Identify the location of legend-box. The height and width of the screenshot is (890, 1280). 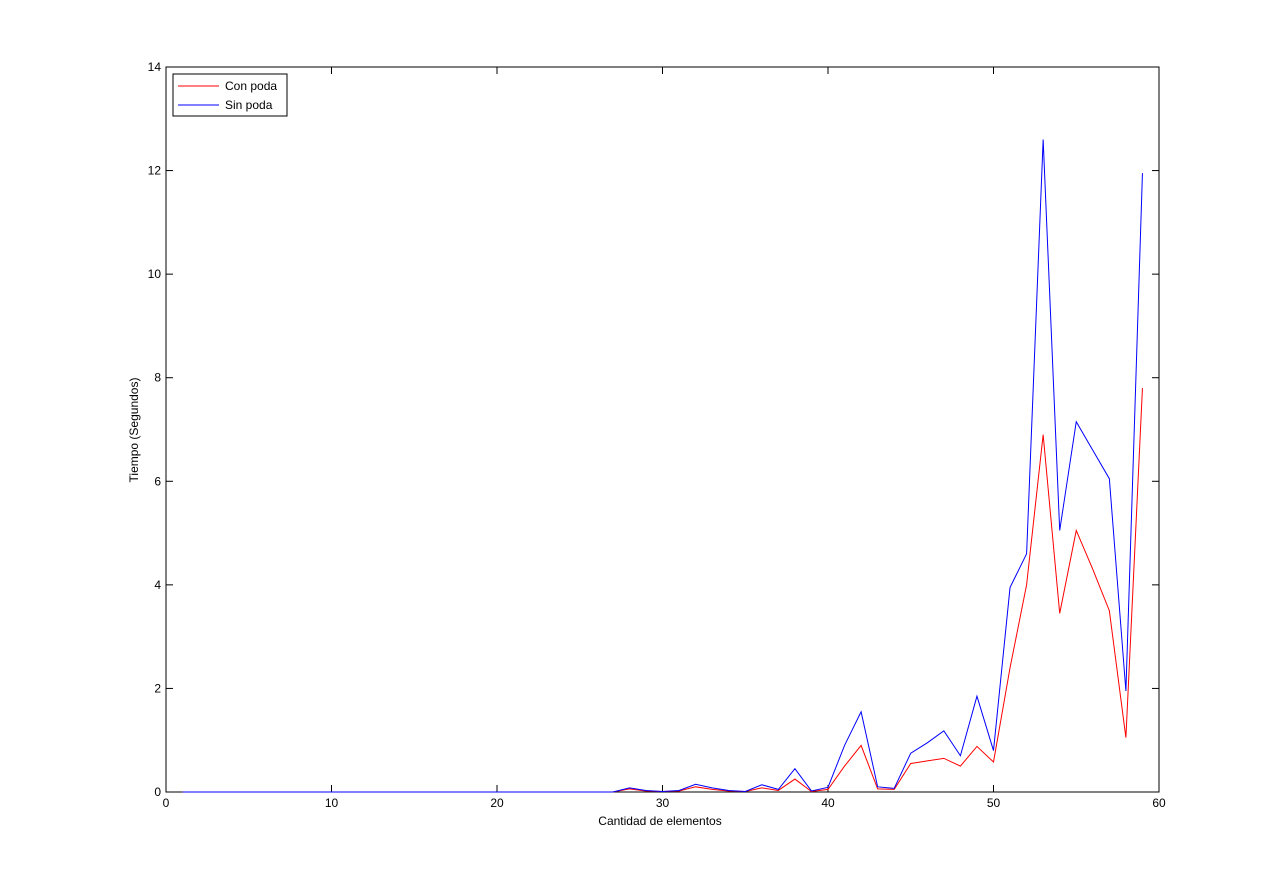
(230, 95).